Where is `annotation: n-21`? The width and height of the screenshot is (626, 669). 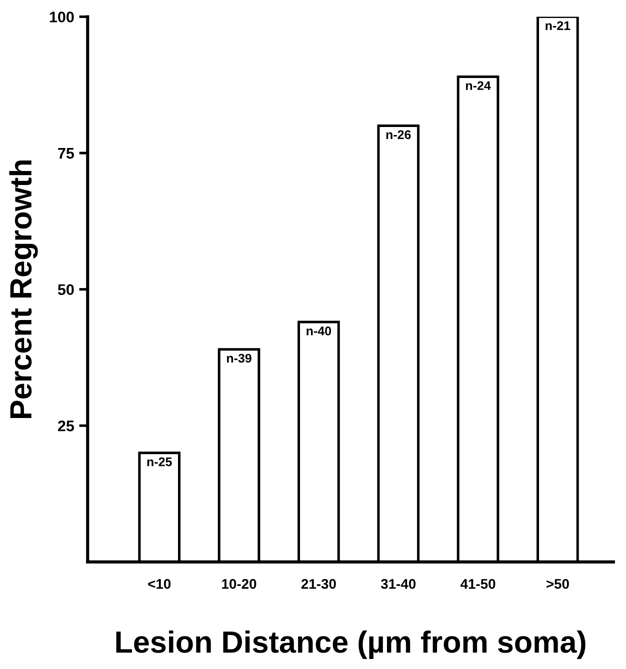
annotation: n-21 is located at coordinates (558, 25).